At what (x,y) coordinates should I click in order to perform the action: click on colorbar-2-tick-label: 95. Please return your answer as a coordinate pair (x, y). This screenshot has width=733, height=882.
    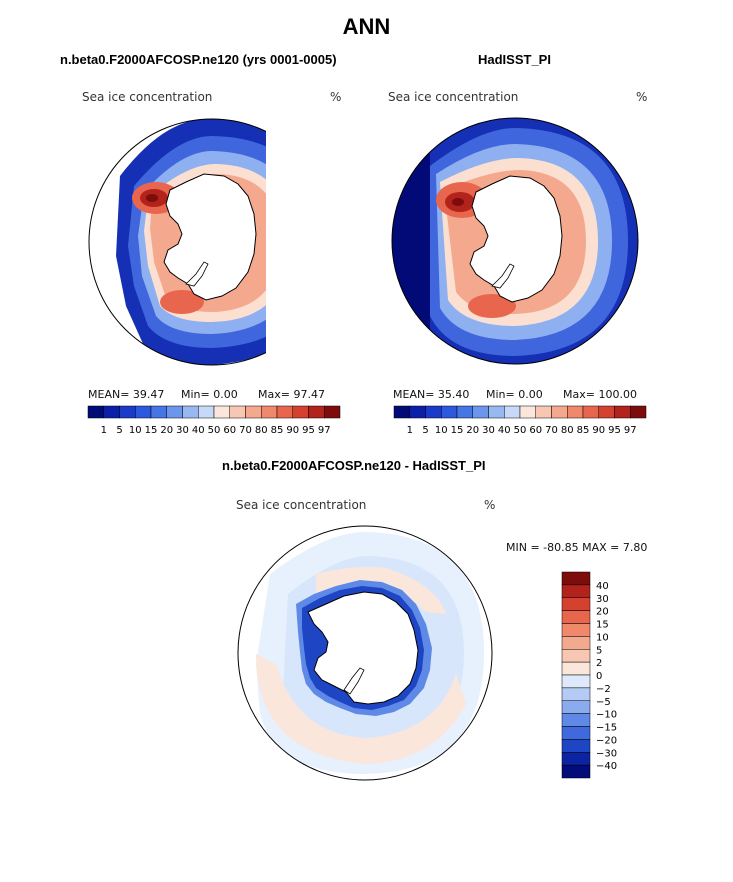
    Looking at the image, I should click on (614, 430).